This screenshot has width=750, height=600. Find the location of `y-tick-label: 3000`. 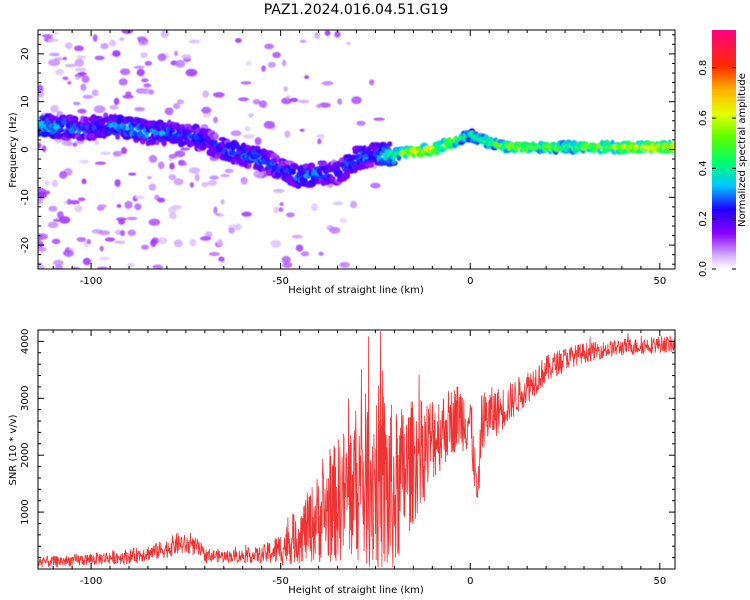

y-tick-label: 3000 is located at coordinates (25, 398).